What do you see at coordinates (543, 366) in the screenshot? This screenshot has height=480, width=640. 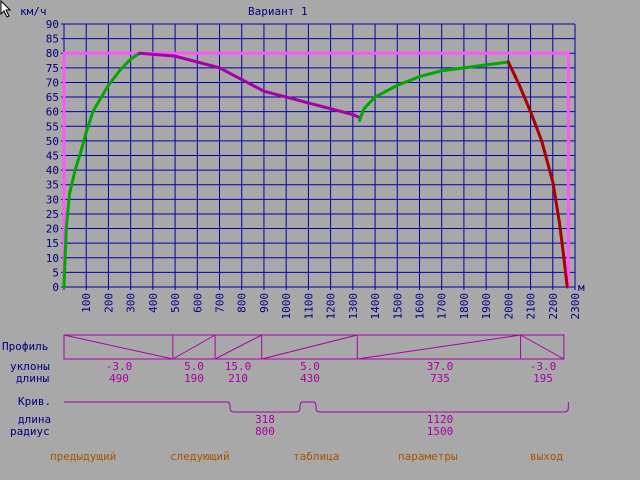 I see `profile-slope-6: -3.0` at bounding box center [543, 366].